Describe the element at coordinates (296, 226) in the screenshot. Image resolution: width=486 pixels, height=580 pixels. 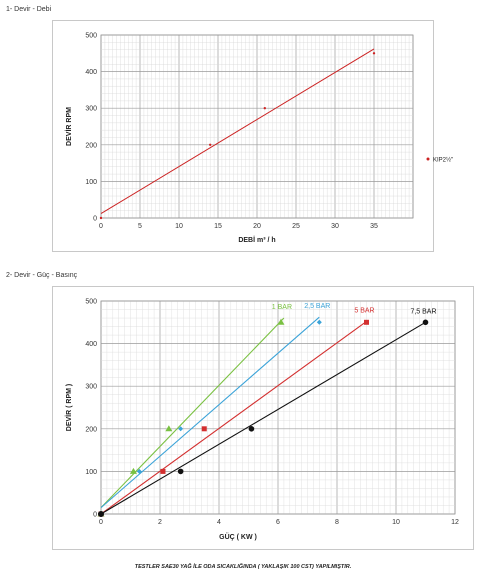
I see `x-tick-label: 25` at that location.